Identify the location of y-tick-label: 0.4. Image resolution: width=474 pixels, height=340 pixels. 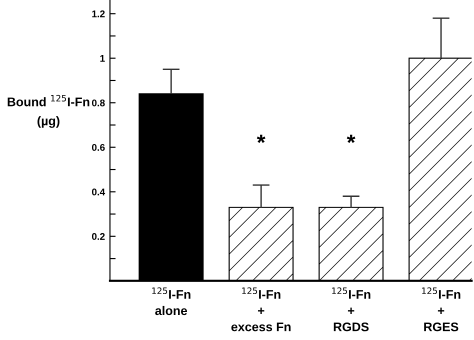
(99, 192).